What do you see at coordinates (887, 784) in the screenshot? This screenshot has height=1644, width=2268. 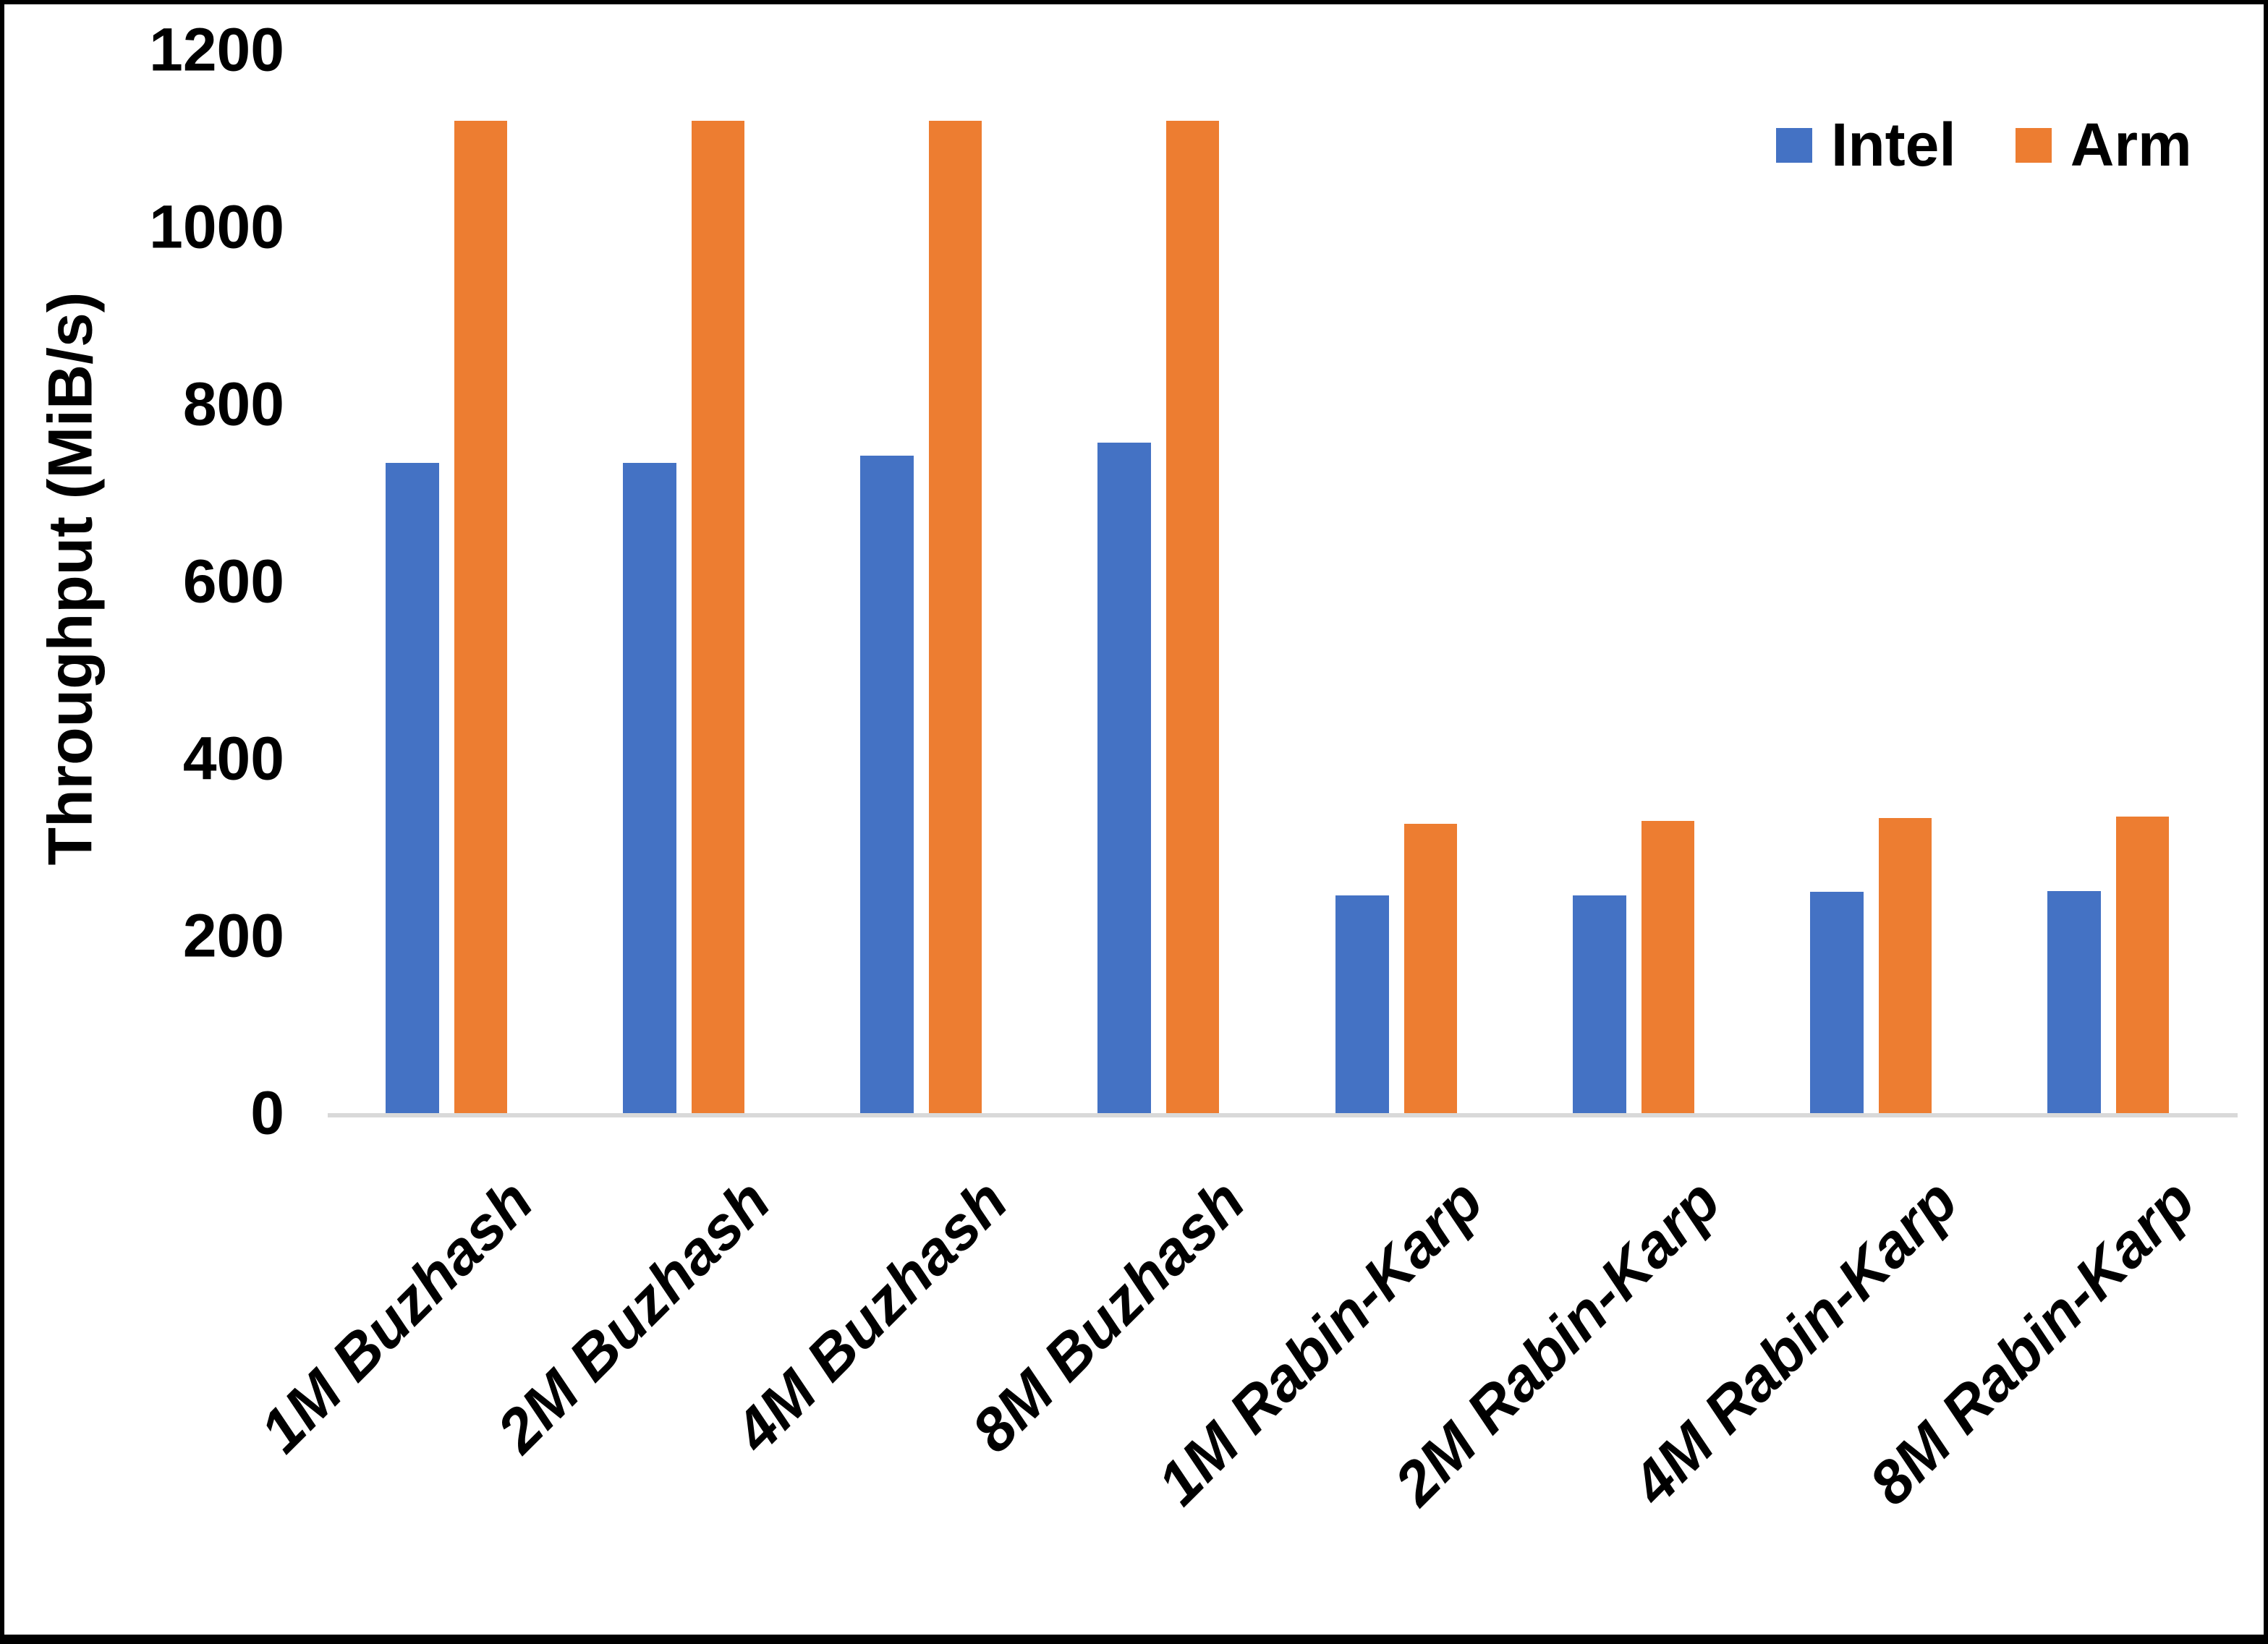 I see `bar-intel-4m-buzhash` at bounding box center [887, 784].